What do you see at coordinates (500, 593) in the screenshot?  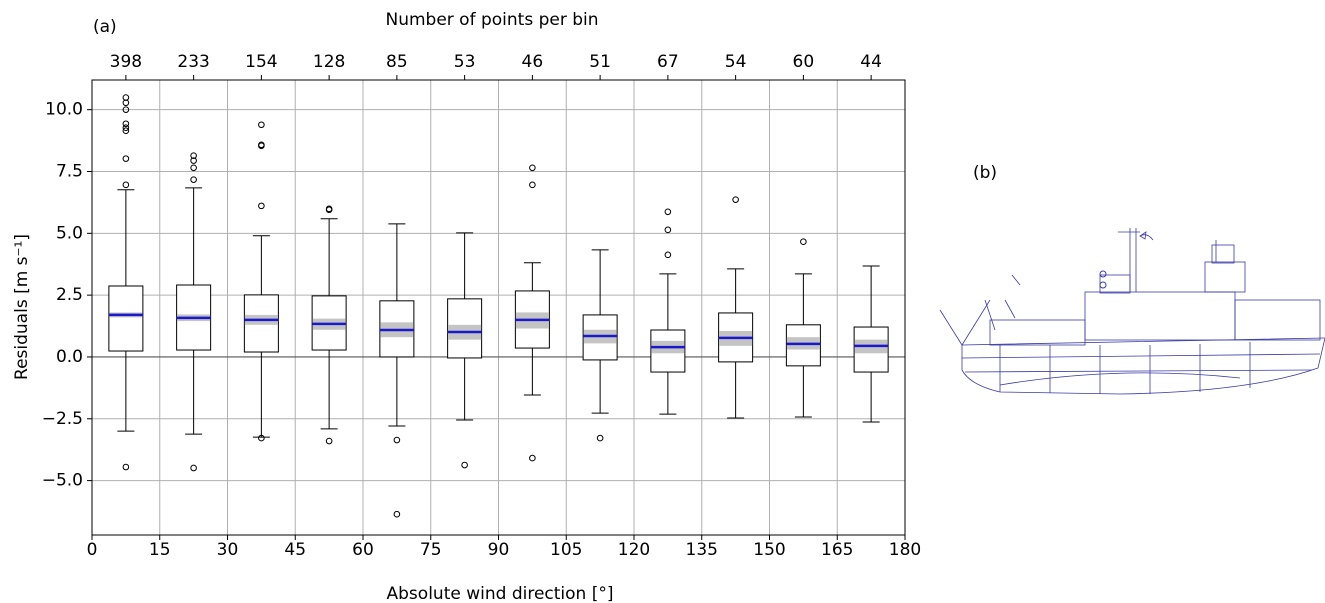 I see `x-axis-label: Absolute wind direction [°]` at bounding box center [500, 593].